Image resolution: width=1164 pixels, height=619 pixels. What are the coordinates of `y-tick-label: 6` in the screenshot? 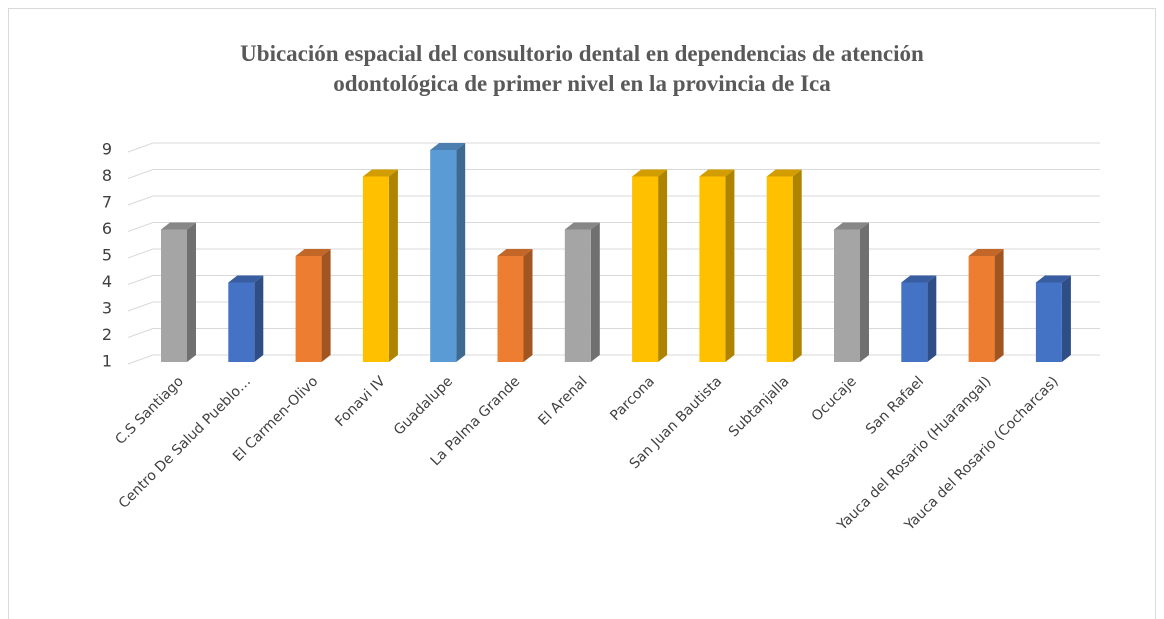 It's located at (107, 228).